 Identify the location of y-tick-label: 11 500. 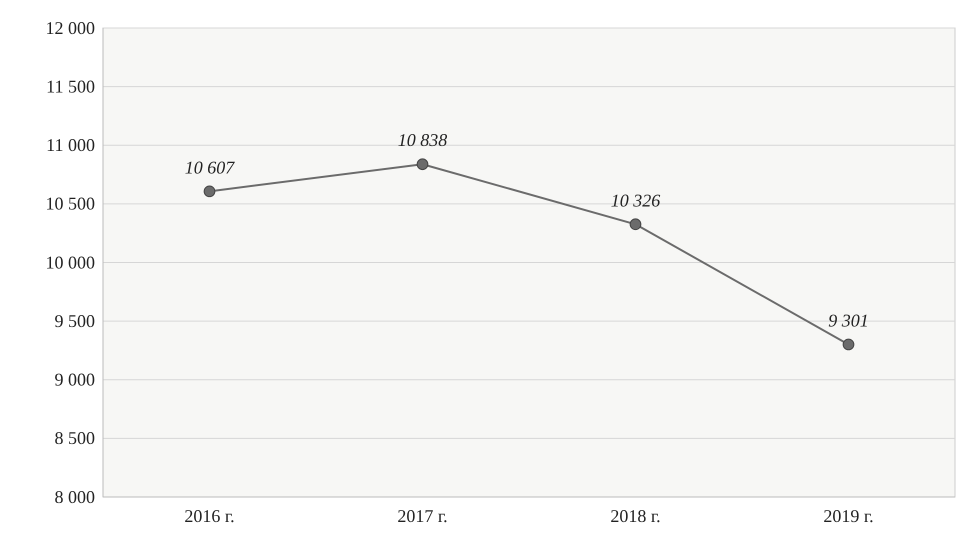
(70, 86).